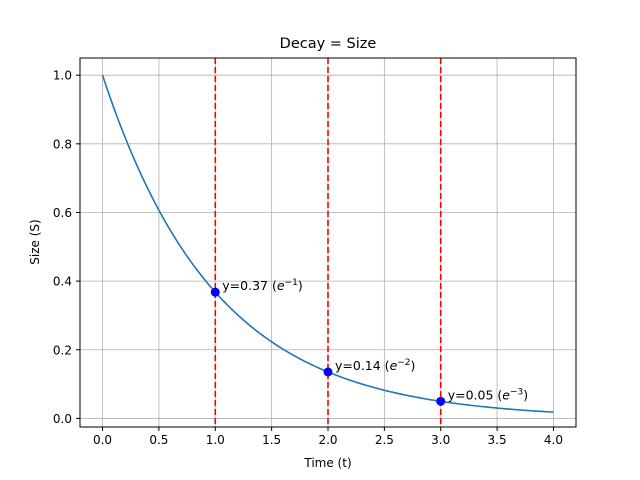  I want to click on annotation-label-exp: −2, so click(403, 363).